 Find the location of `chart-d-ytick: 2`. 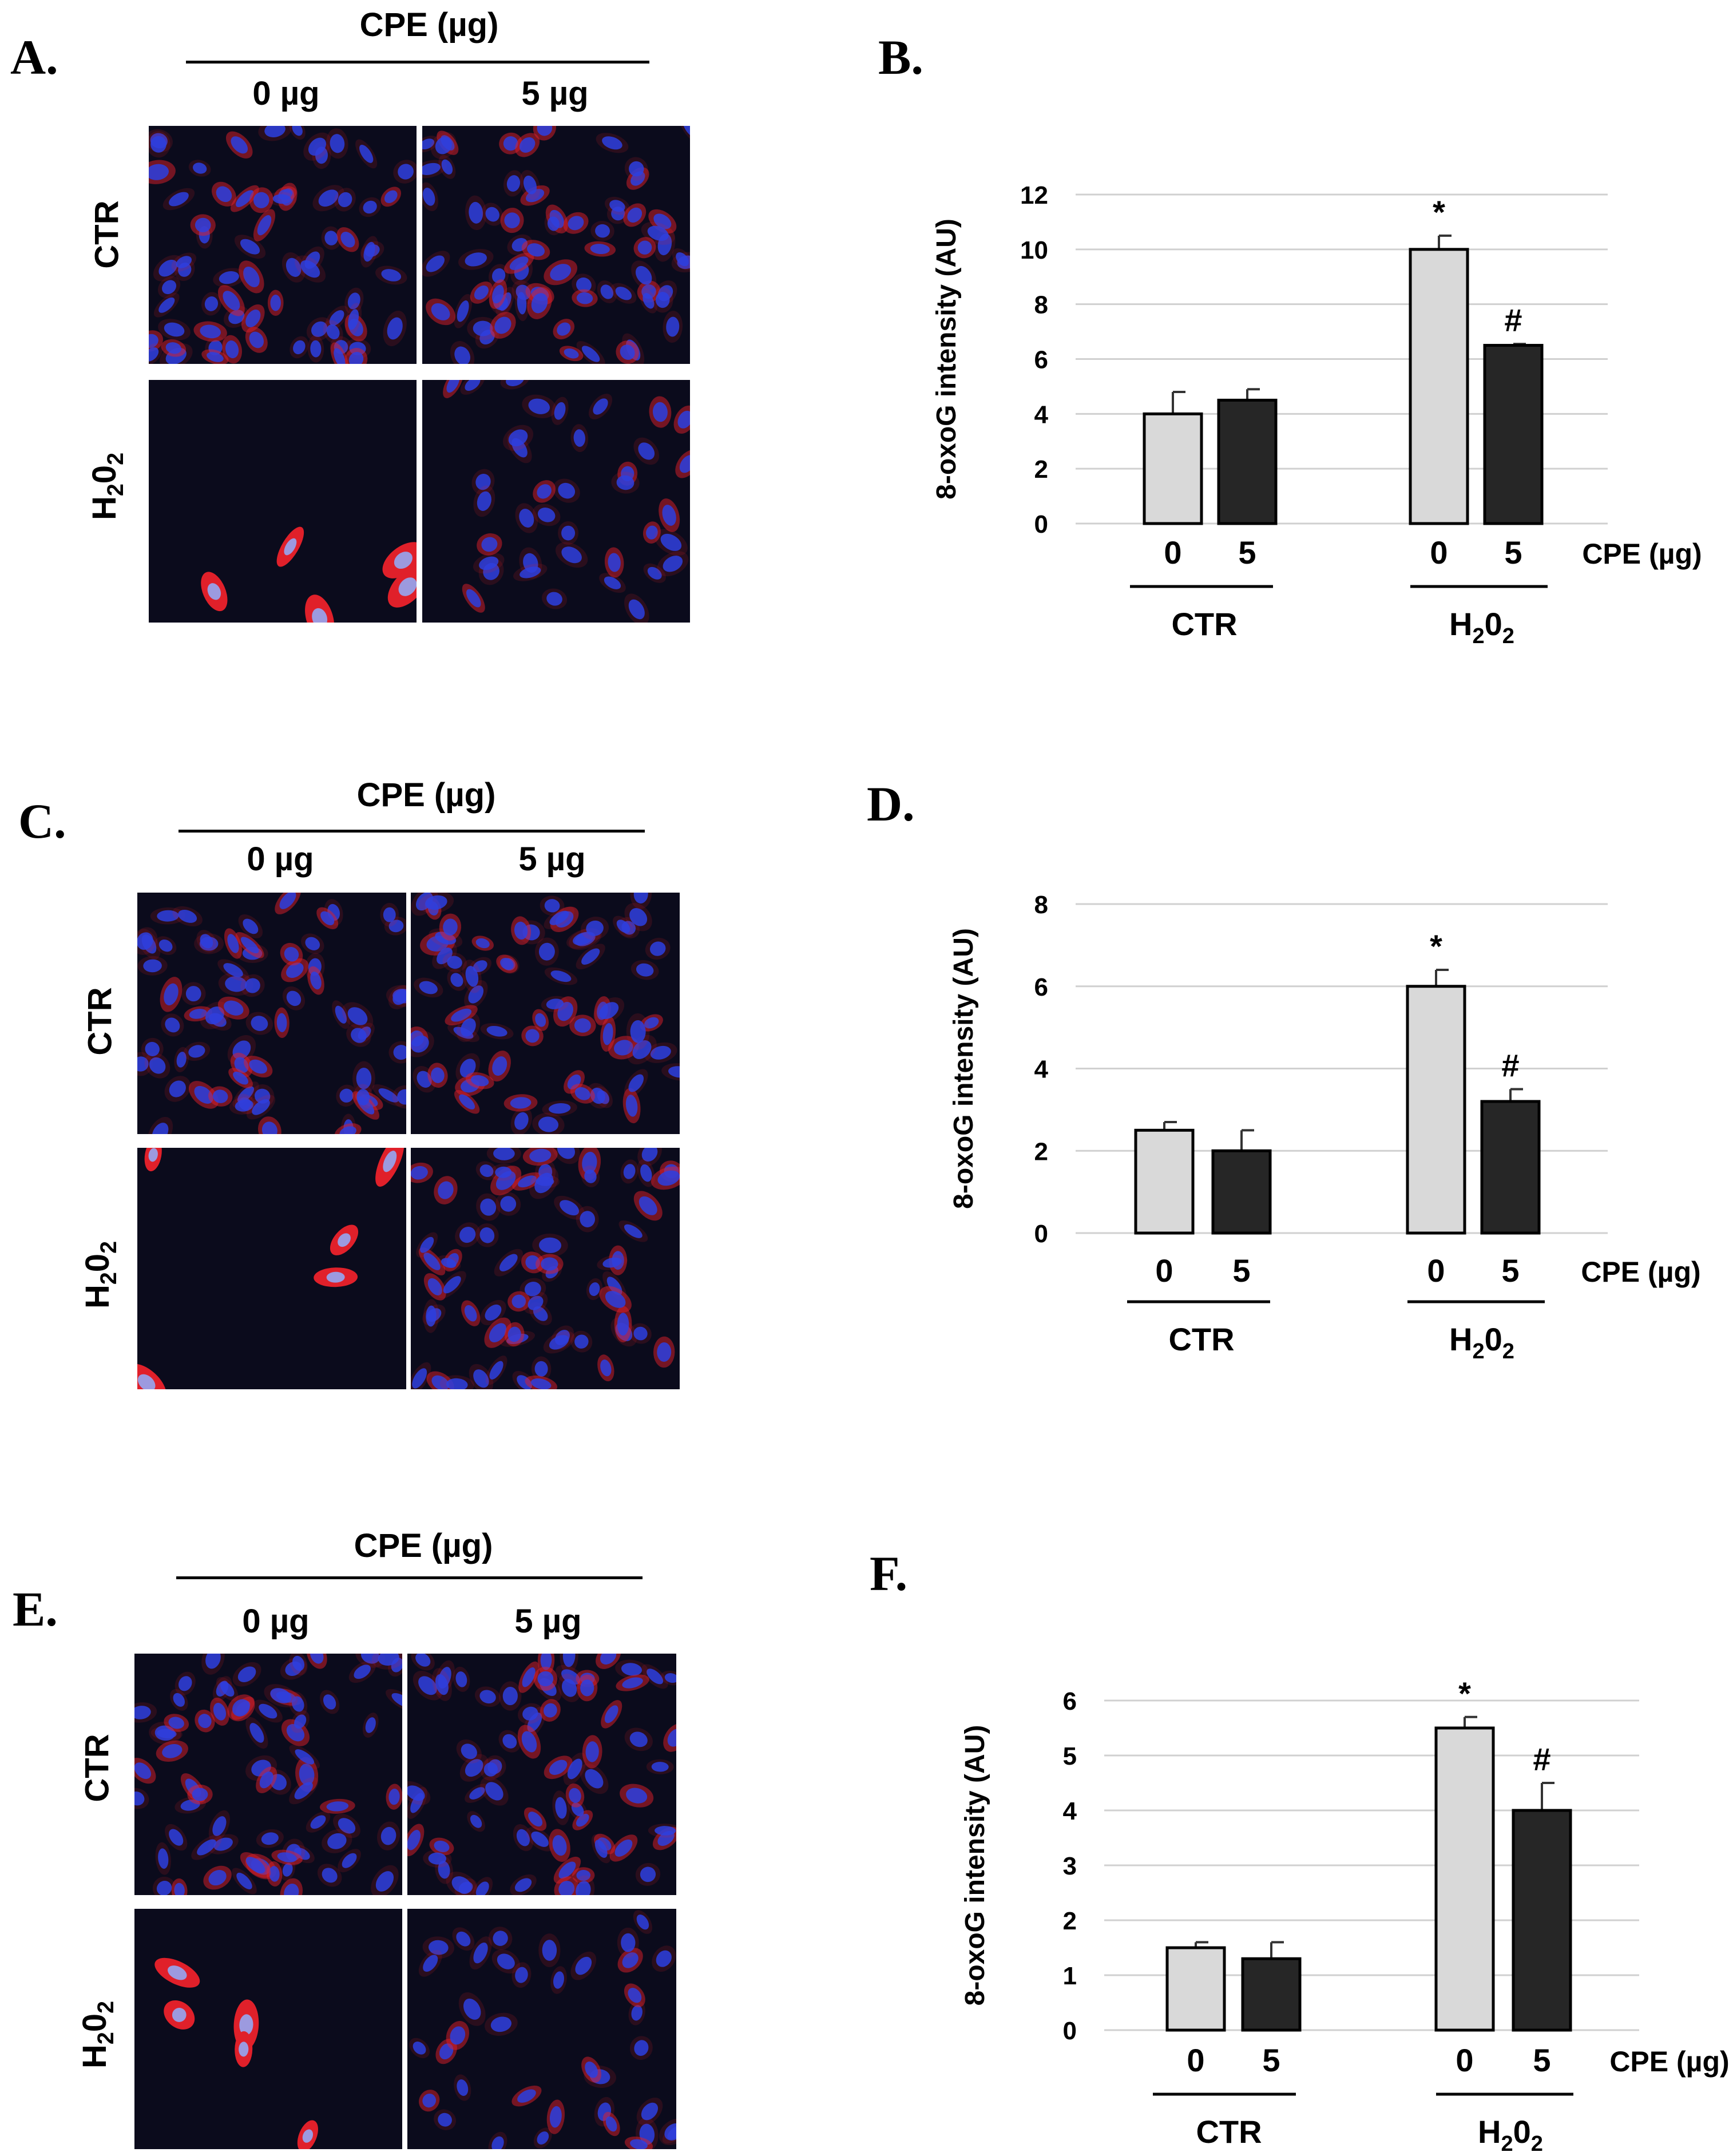

chart-d-ytick: 2 is located at coordinates (1041, 1152).